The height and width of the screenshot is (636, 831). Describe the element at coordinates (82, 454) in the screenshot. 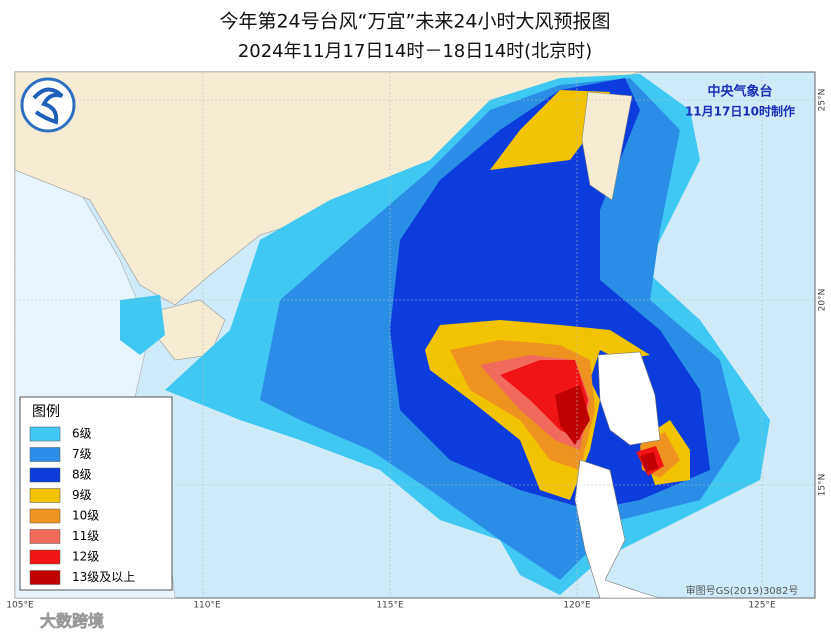

I see `legend-label: 7级` at that location.